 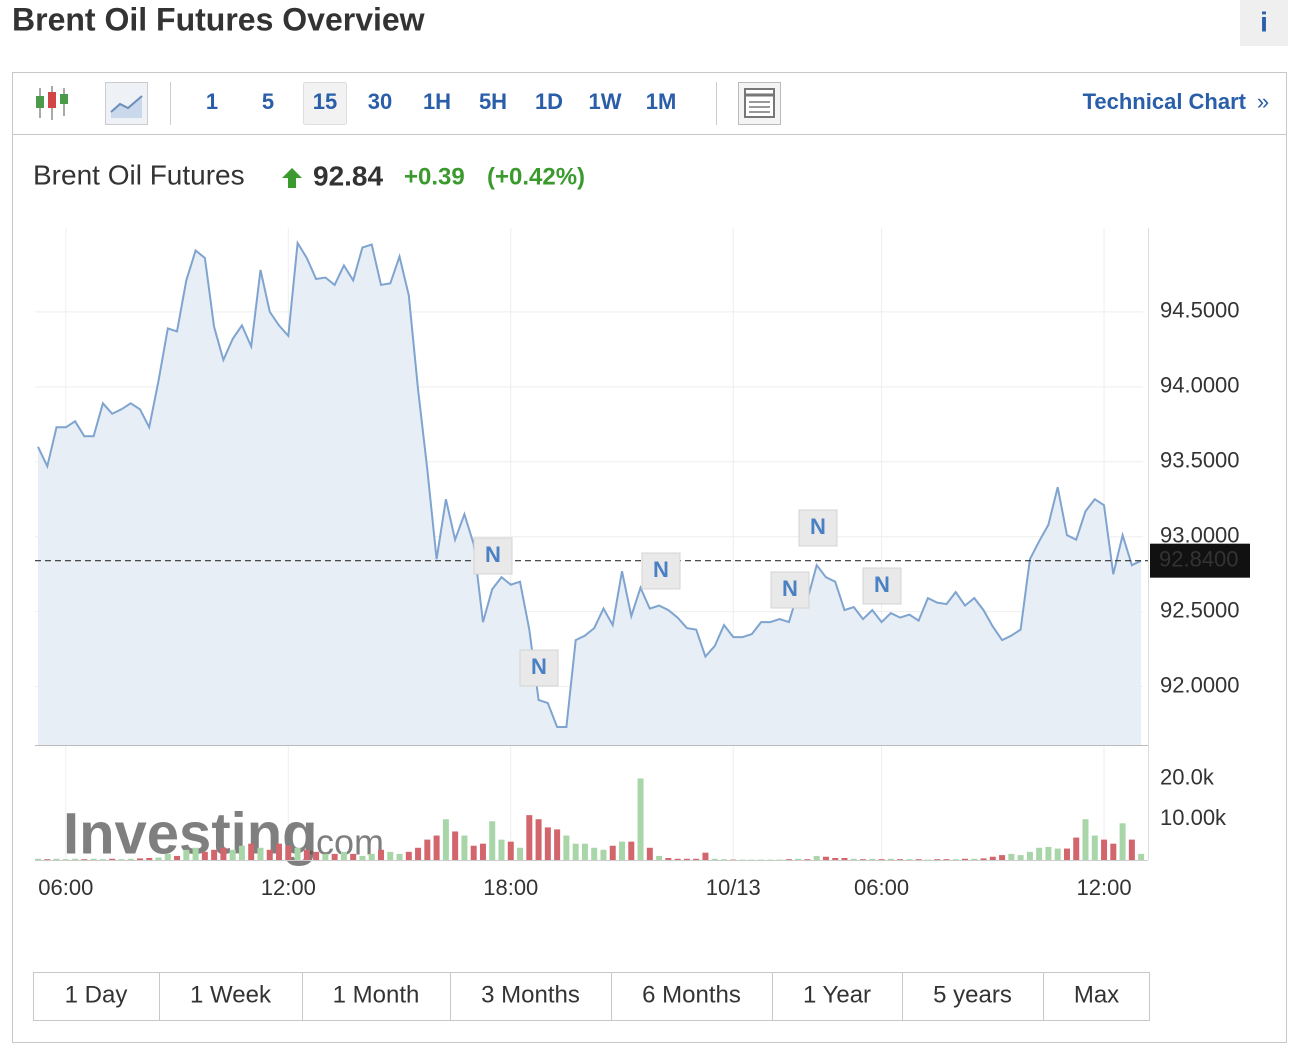 What do you see at coordinates (52, 103) in the screenshot?
I see `candle-icon` at bounding box center [52, 103].